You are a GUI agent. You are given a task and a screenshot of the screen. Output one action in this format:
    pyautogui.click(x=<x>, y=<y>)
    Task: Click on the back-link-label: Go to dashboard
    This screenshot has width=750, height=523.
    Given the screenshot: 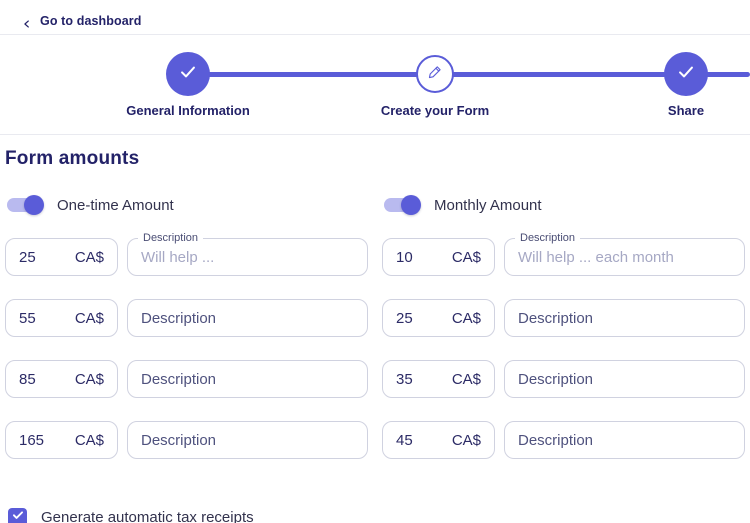 What is the action you would take?
    pyautogui.click(x=91, y=21)
    